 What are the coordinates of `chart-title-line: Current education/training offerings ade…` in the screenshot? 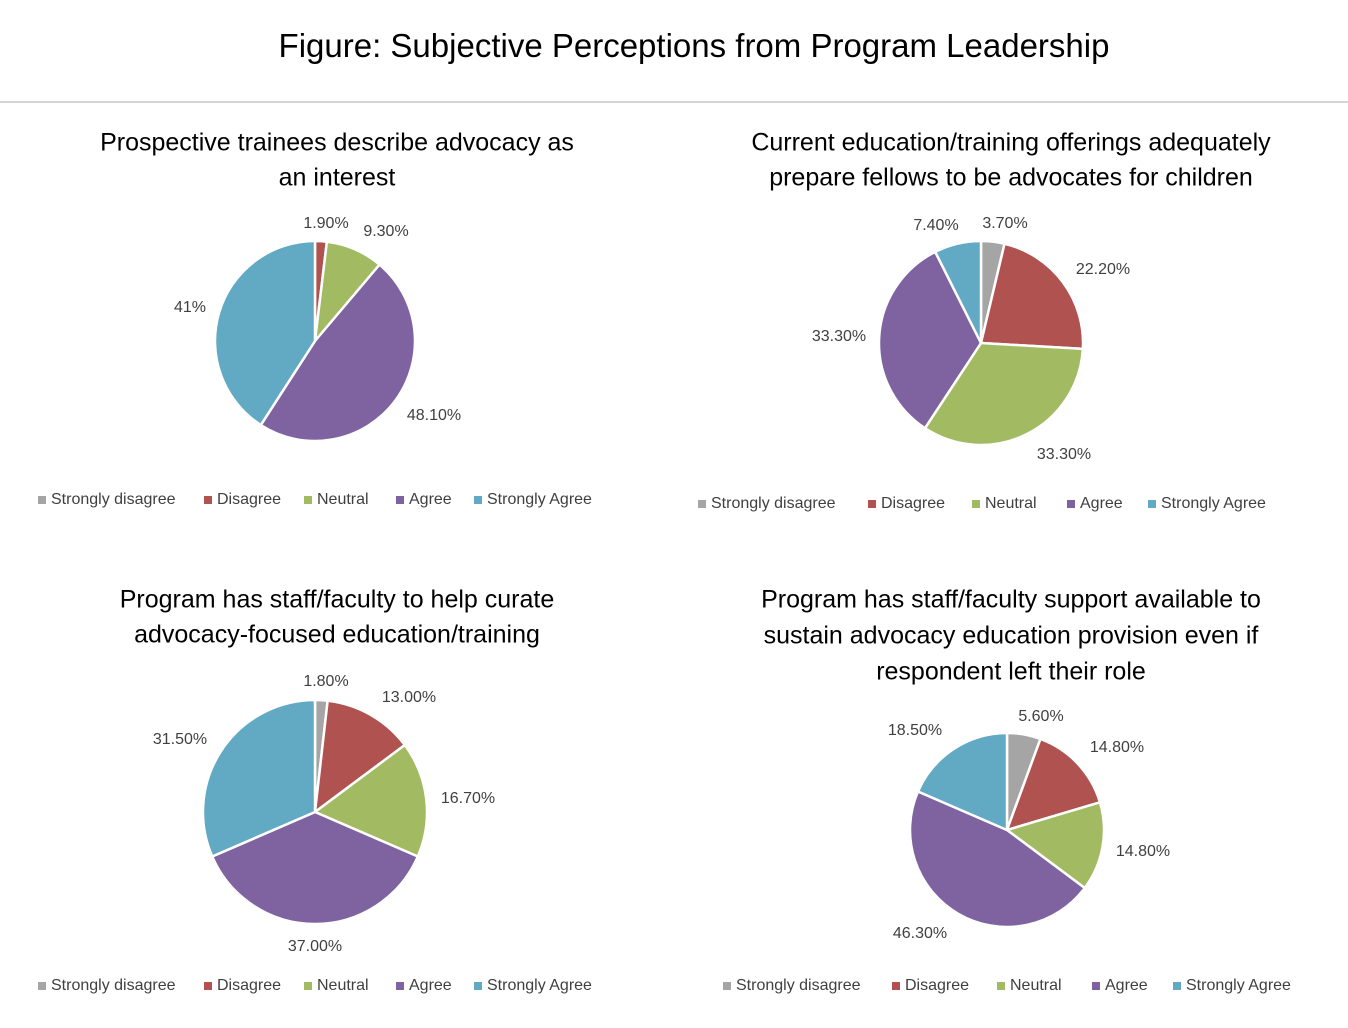 It's located at (1011, 143).